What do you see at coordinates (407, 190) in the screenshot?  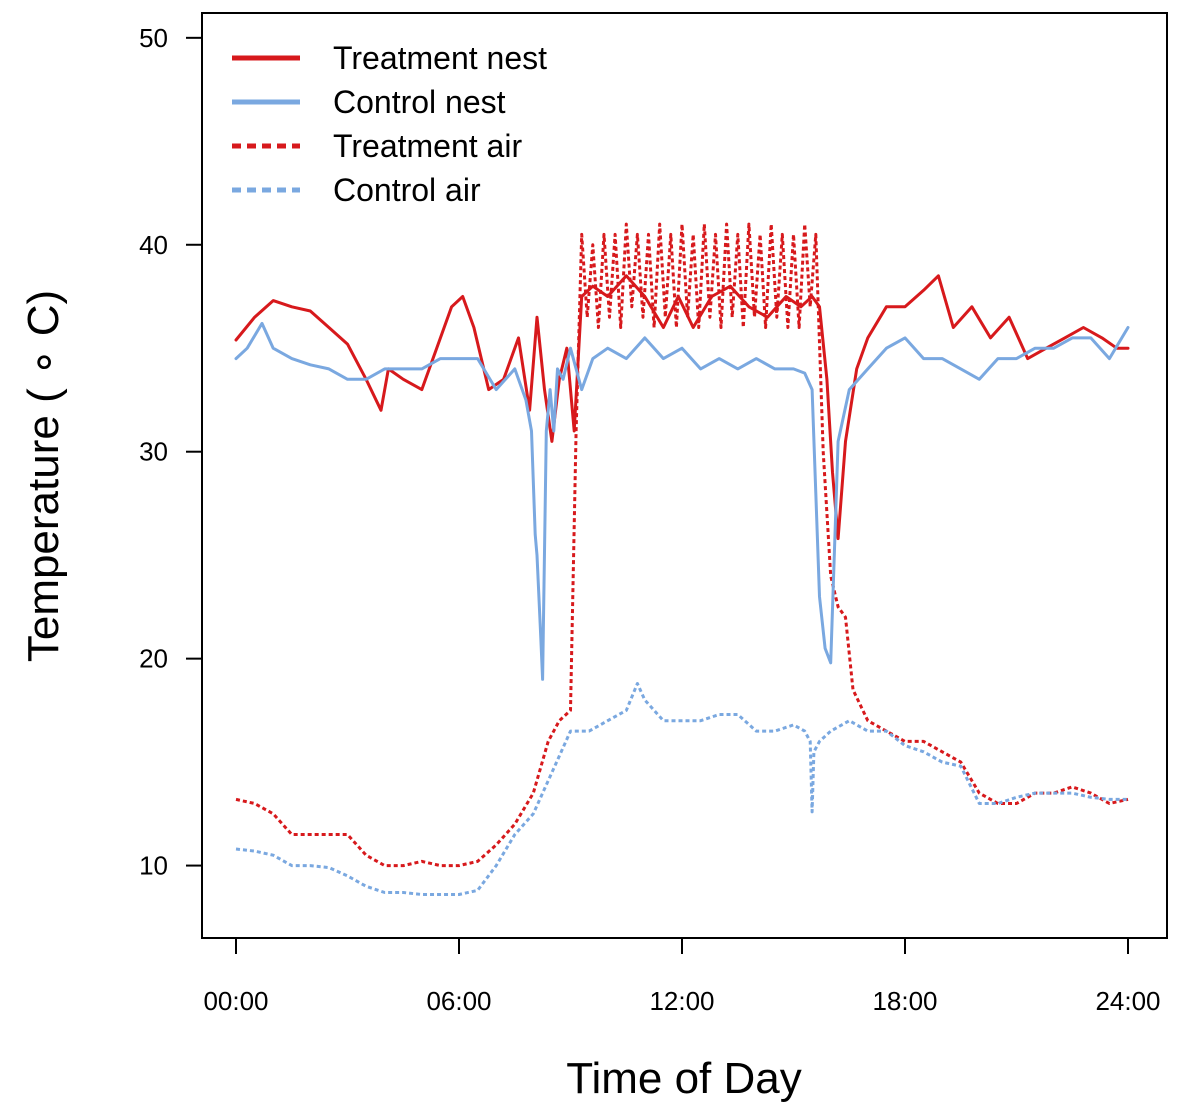 I see `legend-label-control-air: Control air` at bounding box center [407, 190].